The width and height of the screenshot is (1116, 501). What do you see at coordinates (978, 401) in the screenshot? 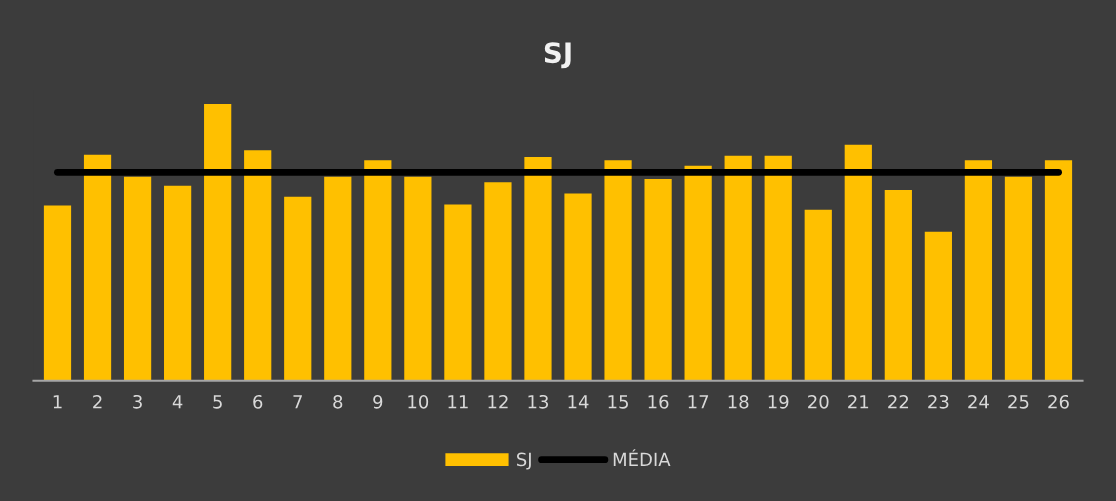
I see `x-tick-label: 24` at bounding box center [978, 401].